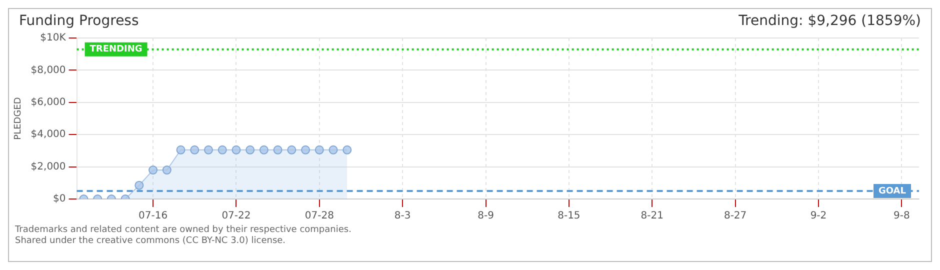 This screenshot has height=270, width=940. I want to click on ref-line-label: TRENDING, so click(116, 49).